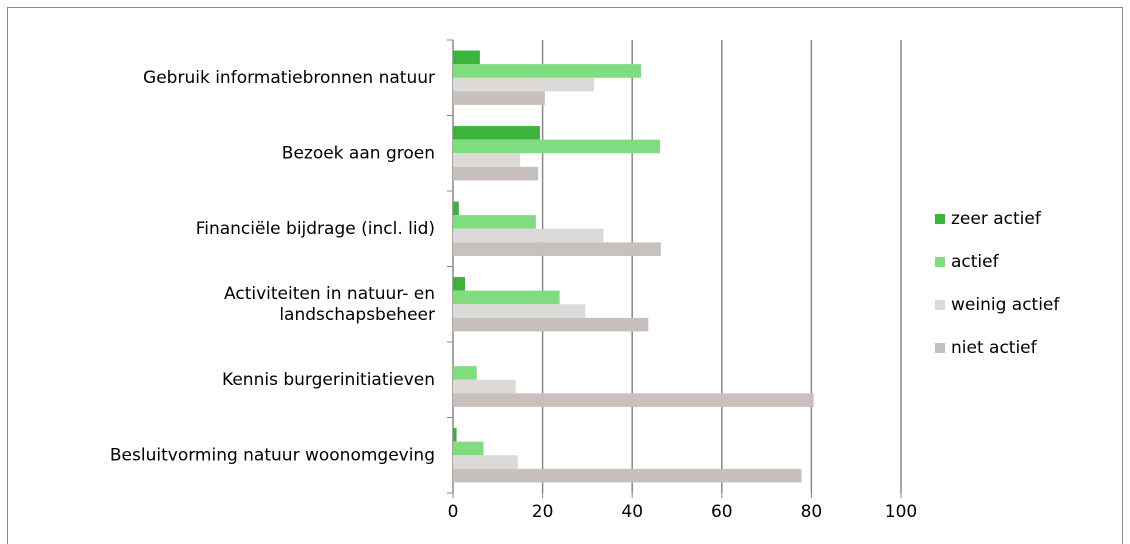  What do you see at coordinates (1005, 305) in the screenshot?
I see `legend-label: weinig actief` at bounding box center [1005, 305].